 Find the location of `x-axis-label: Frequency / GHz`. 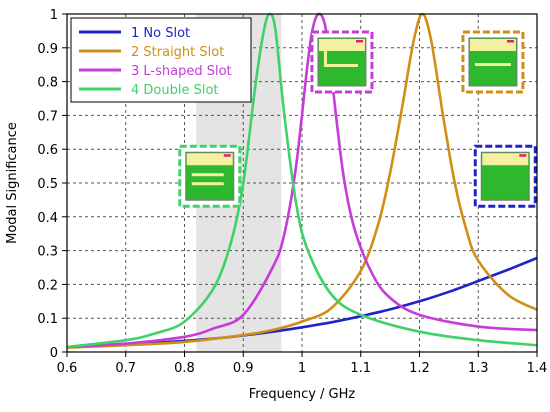

x-axis-label: Frequency / GHz is located at coordinates (302, 394).